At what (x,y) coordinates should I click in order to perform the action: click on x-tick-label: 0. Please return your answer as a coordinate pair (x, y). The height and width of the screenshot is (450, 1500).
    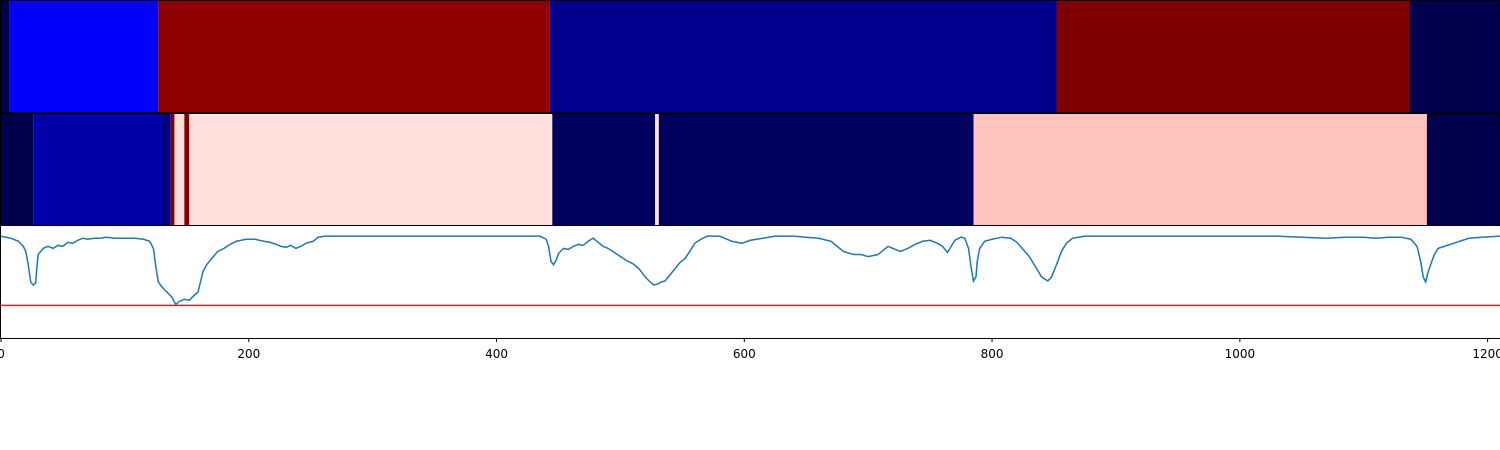
    Looking at the image, I should click on (2, 354).